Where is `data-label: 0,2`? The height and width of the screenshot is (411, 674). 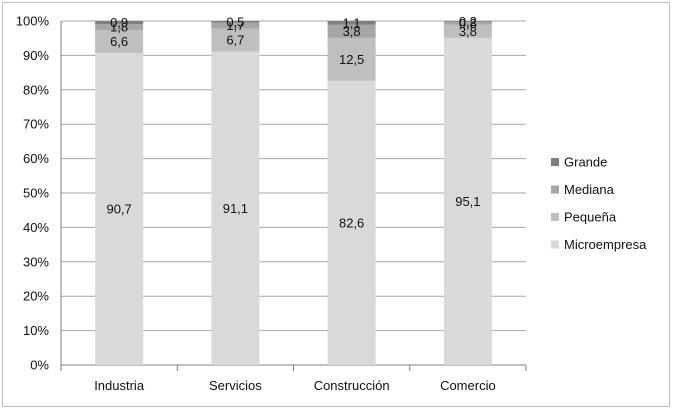
data-label: 0,2 is located at coordinates (468, 21).